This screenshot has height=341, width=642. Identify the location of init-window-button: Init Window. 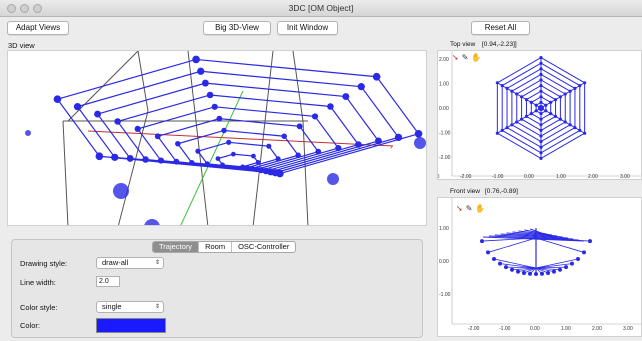
(307, 28).